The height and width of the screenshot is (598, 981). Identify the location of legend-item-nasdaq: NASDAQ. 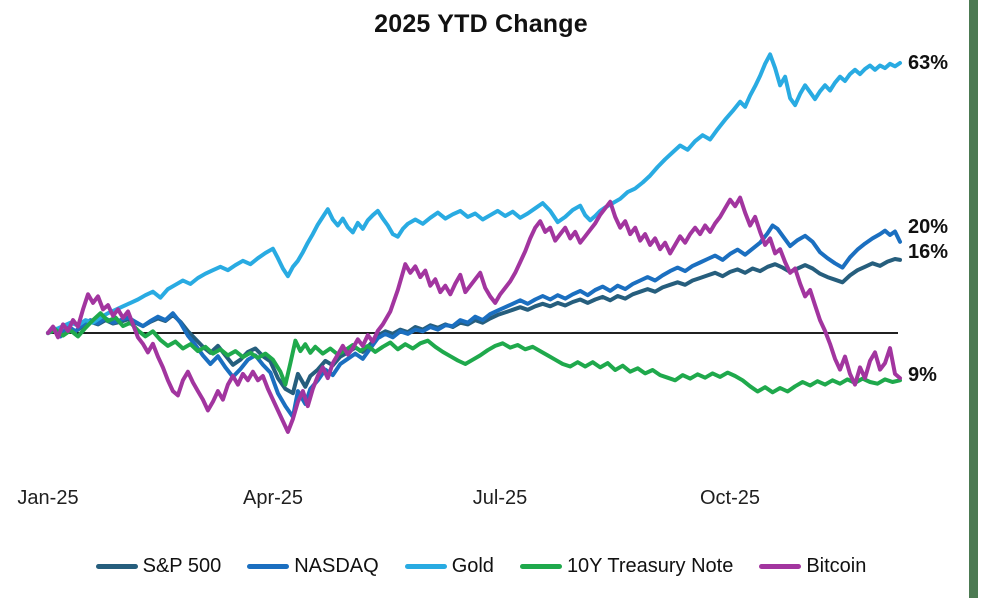
(313, 566).